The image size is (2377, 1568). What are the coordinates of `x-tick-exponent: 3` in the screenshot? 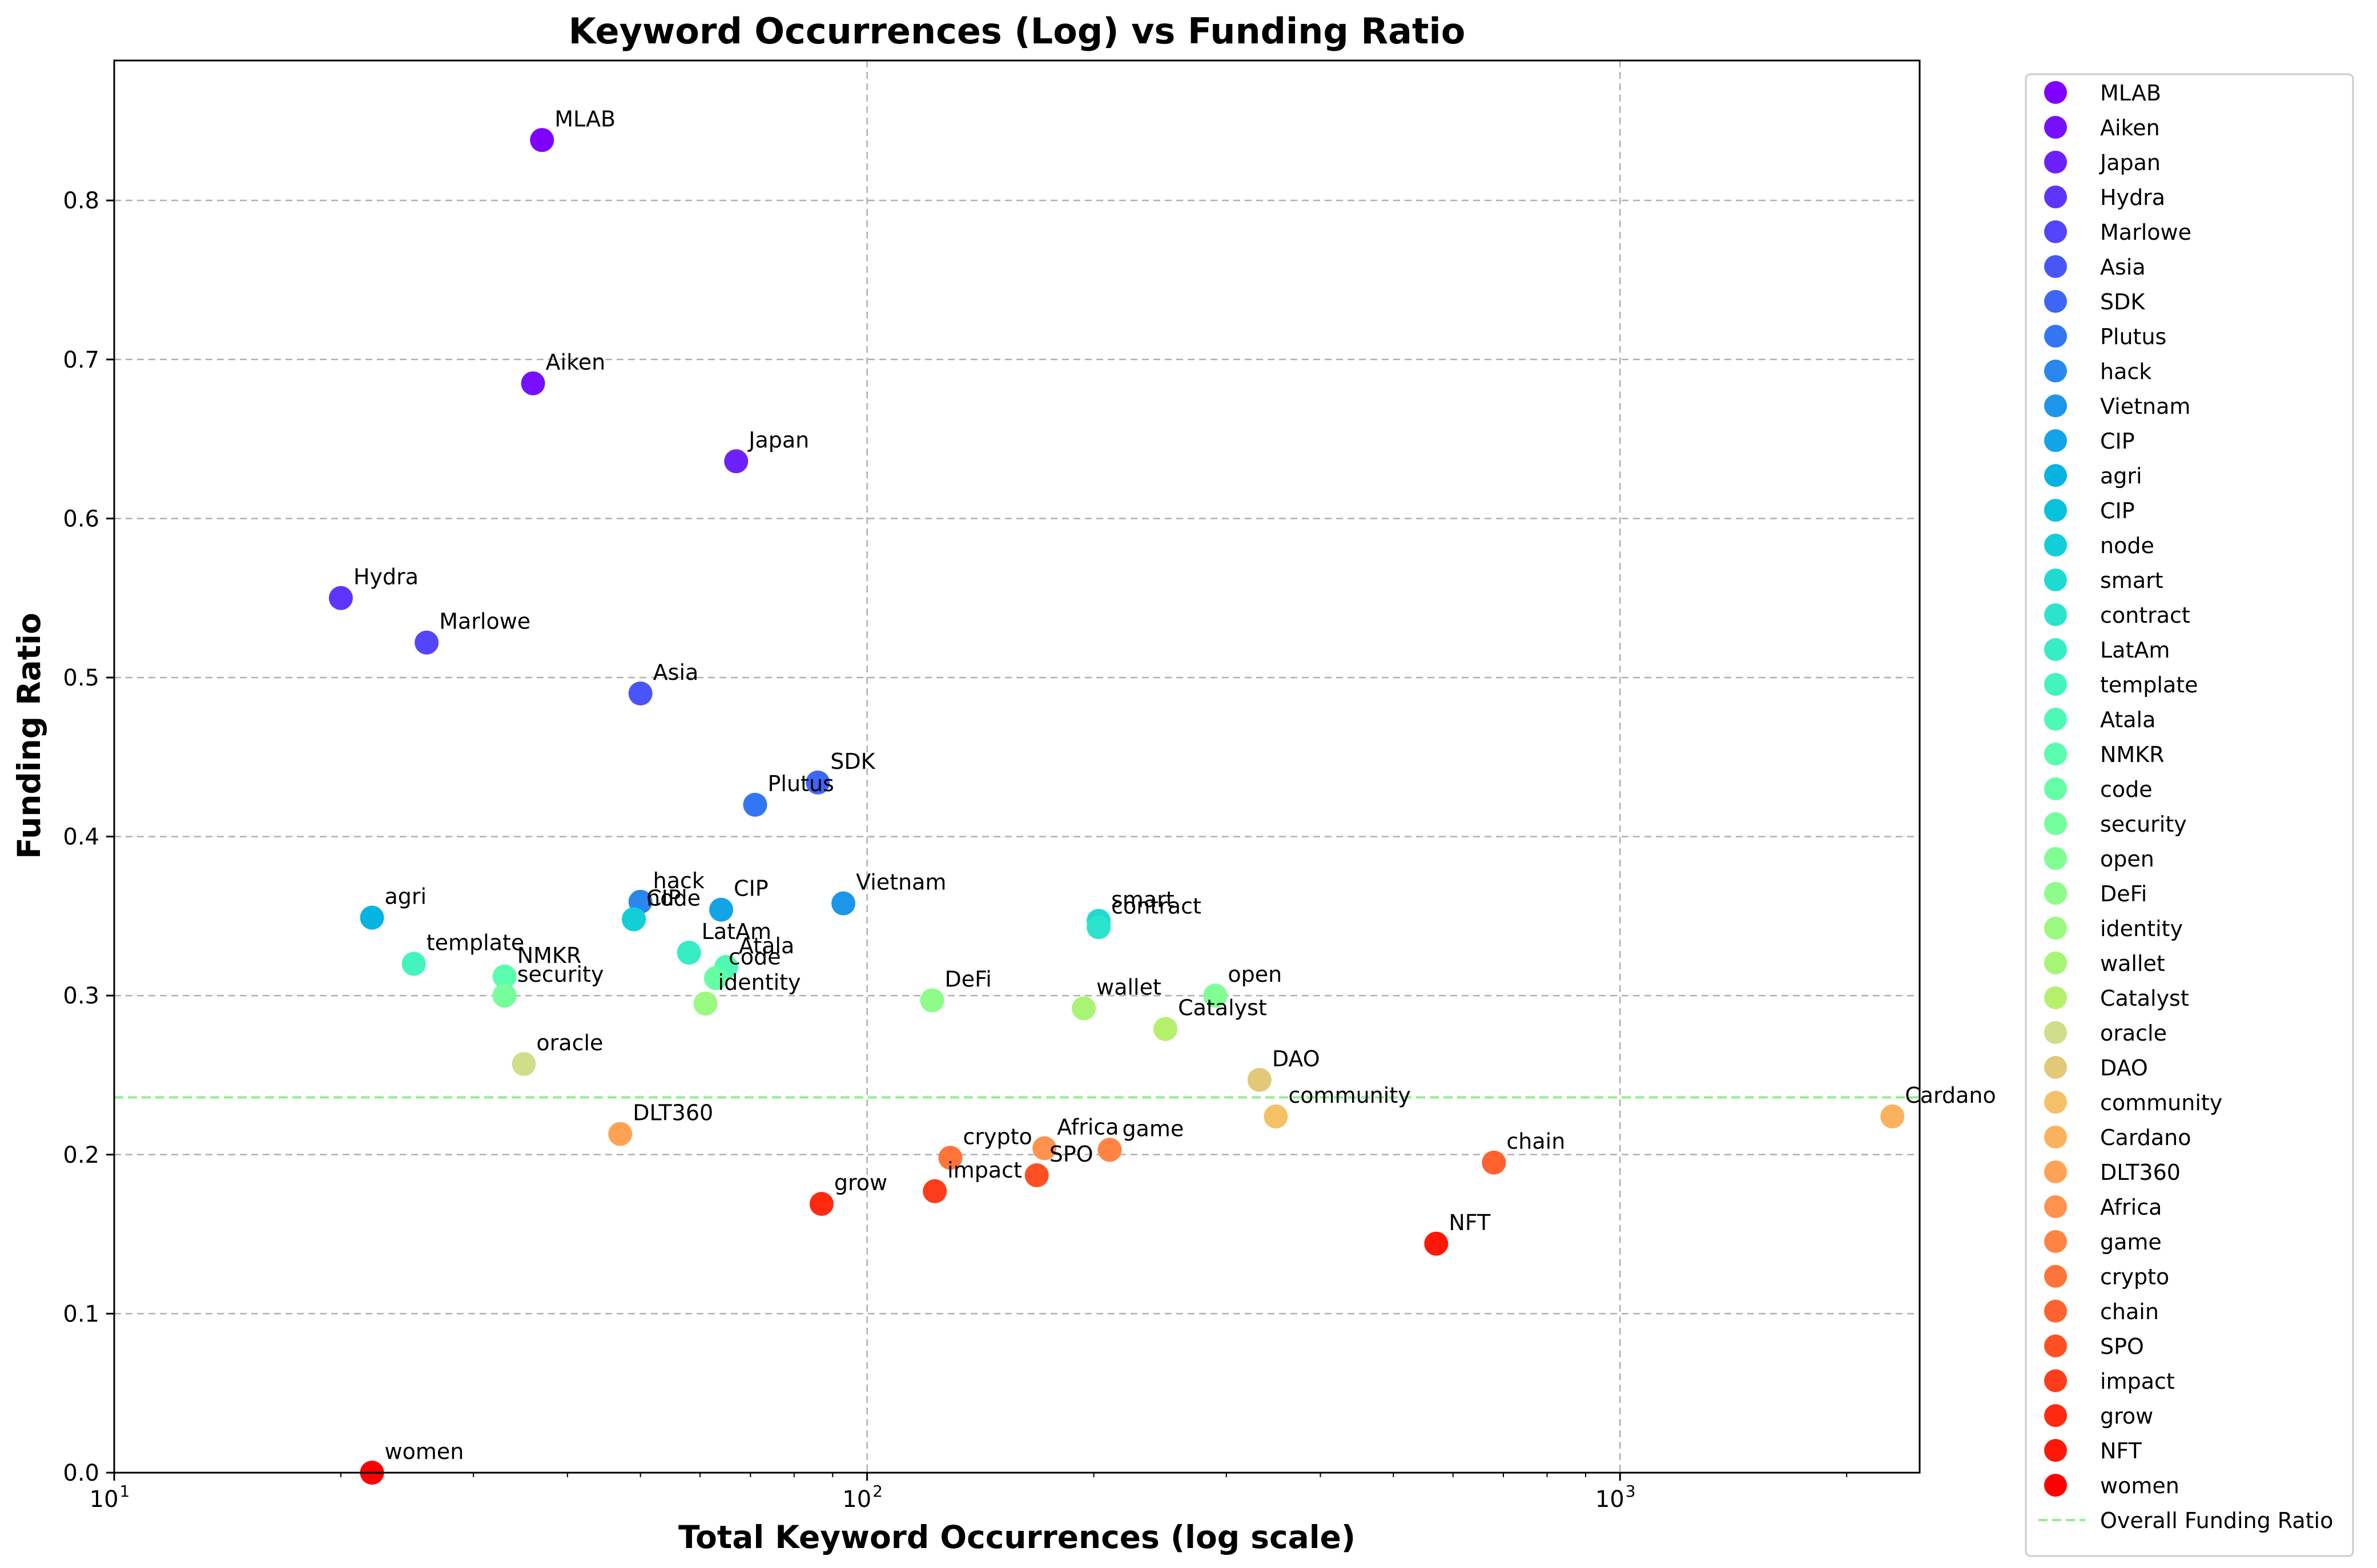 It's located at (1631, 1491).